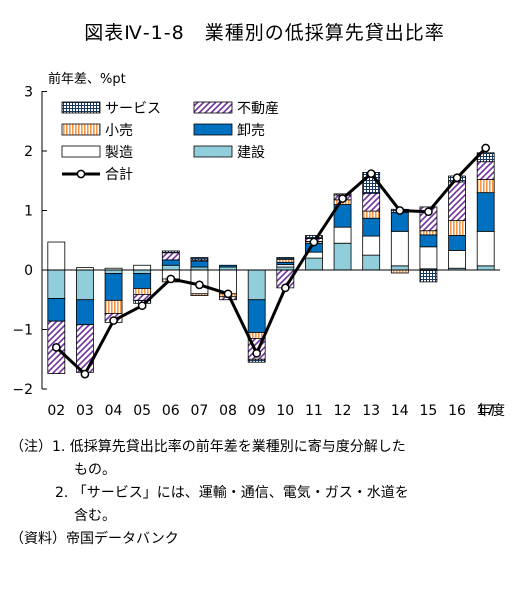  What do you see at coordinates (343, 411) in the screenshot?
I see `x-tick-label: 12` at bounding box center [343, 411].